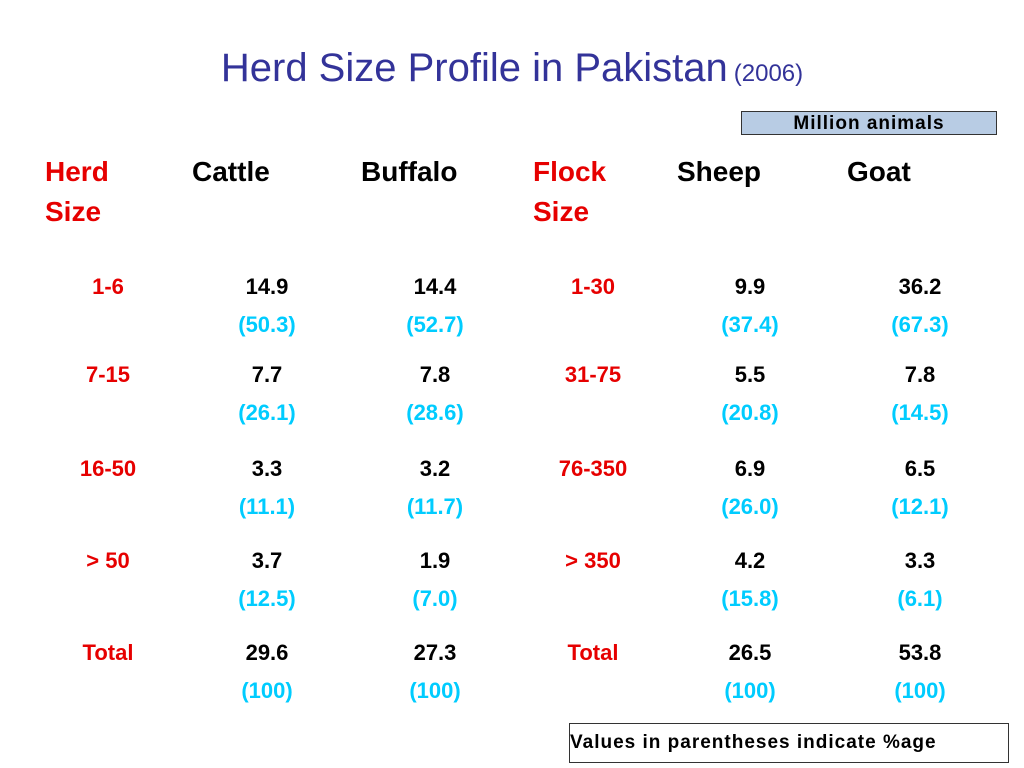 Image resolution: width=1024 pixels, height=768 pixels. Describe the element at coordinates (750, 412) in the screenshot. I see `cell-sheep-pct: (20.8)` at that location.